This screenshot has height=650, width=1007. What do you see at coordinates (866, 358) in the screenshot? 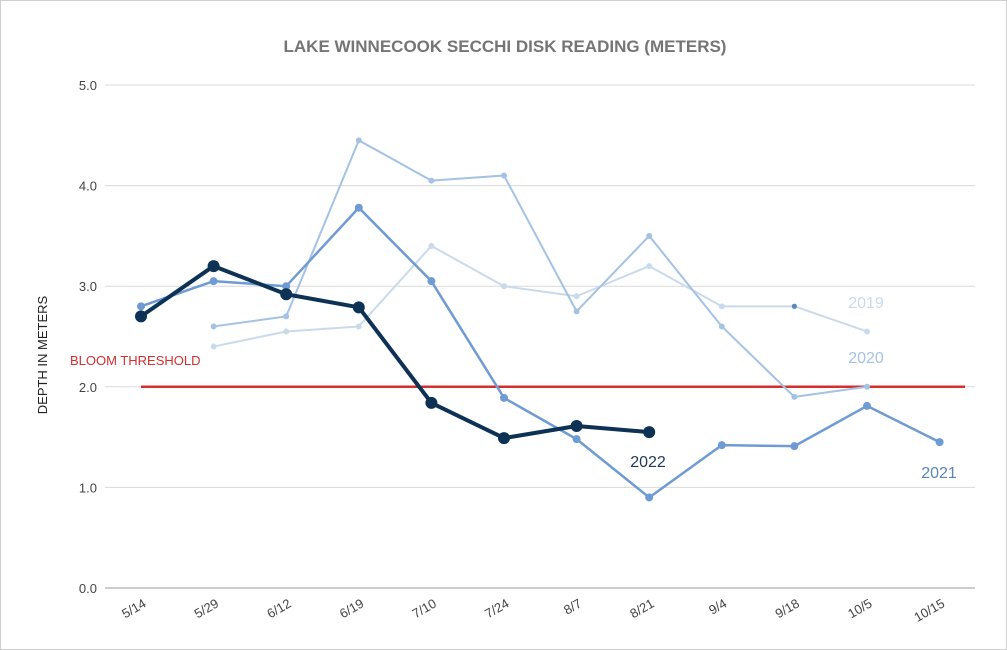
I see `series-label-2020: 2020` at bounding box center [866, 358].